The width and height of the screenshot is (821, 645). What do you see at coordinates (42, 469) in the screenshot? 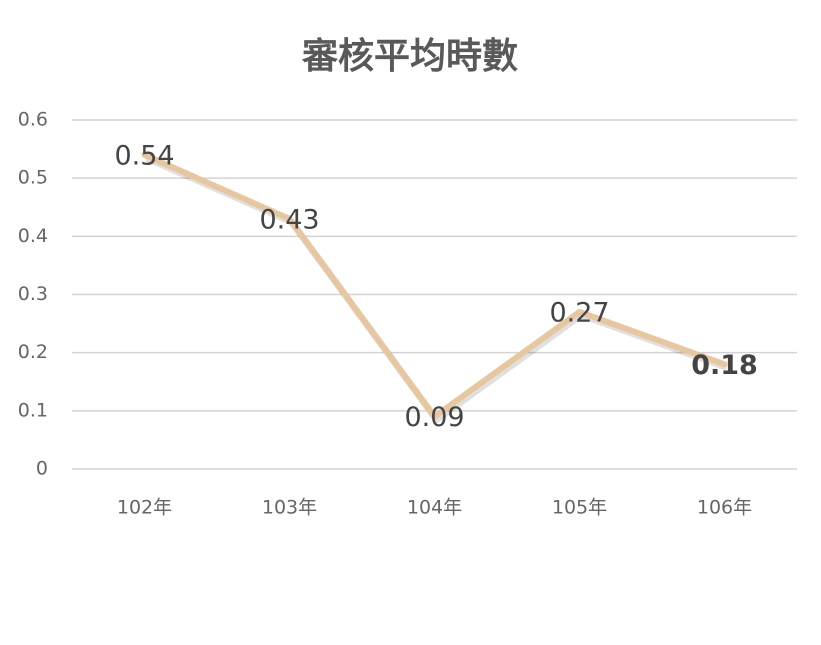
I see `y-tick-label: 0` at bounding box center [42, 469].